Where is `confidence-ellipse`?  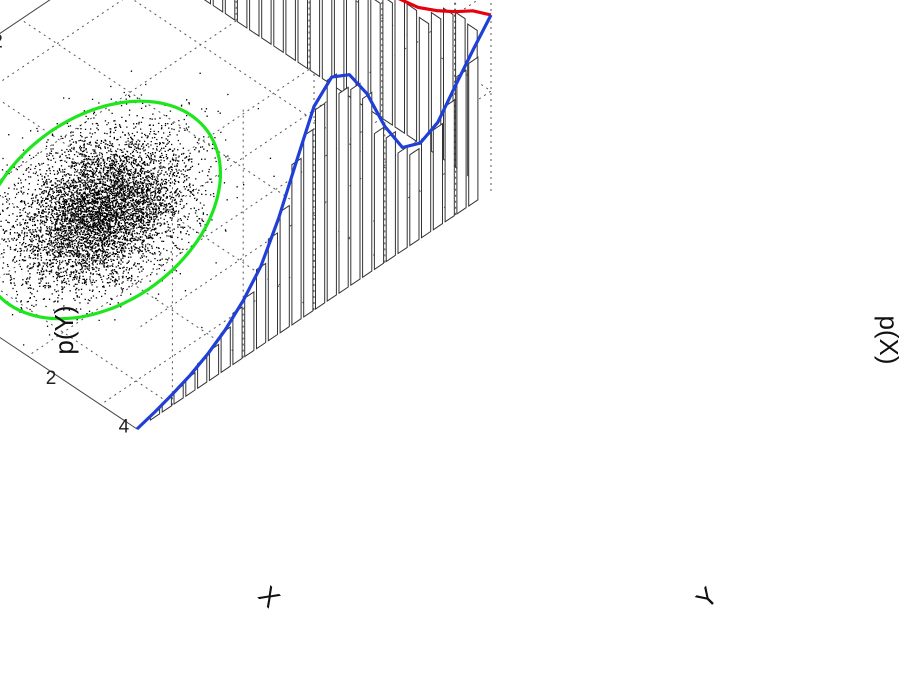 confidence-ellipse is located at coordinates (111, 210).